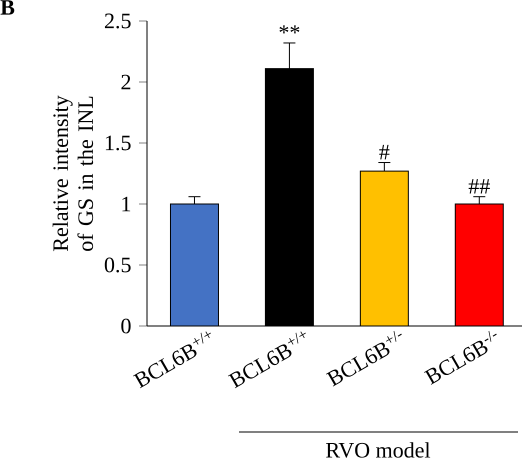  What do you see at coordinates (117, 265) in the screenshot?
I see `y-tick-label: 0.5` at bounding box center [117, 265].